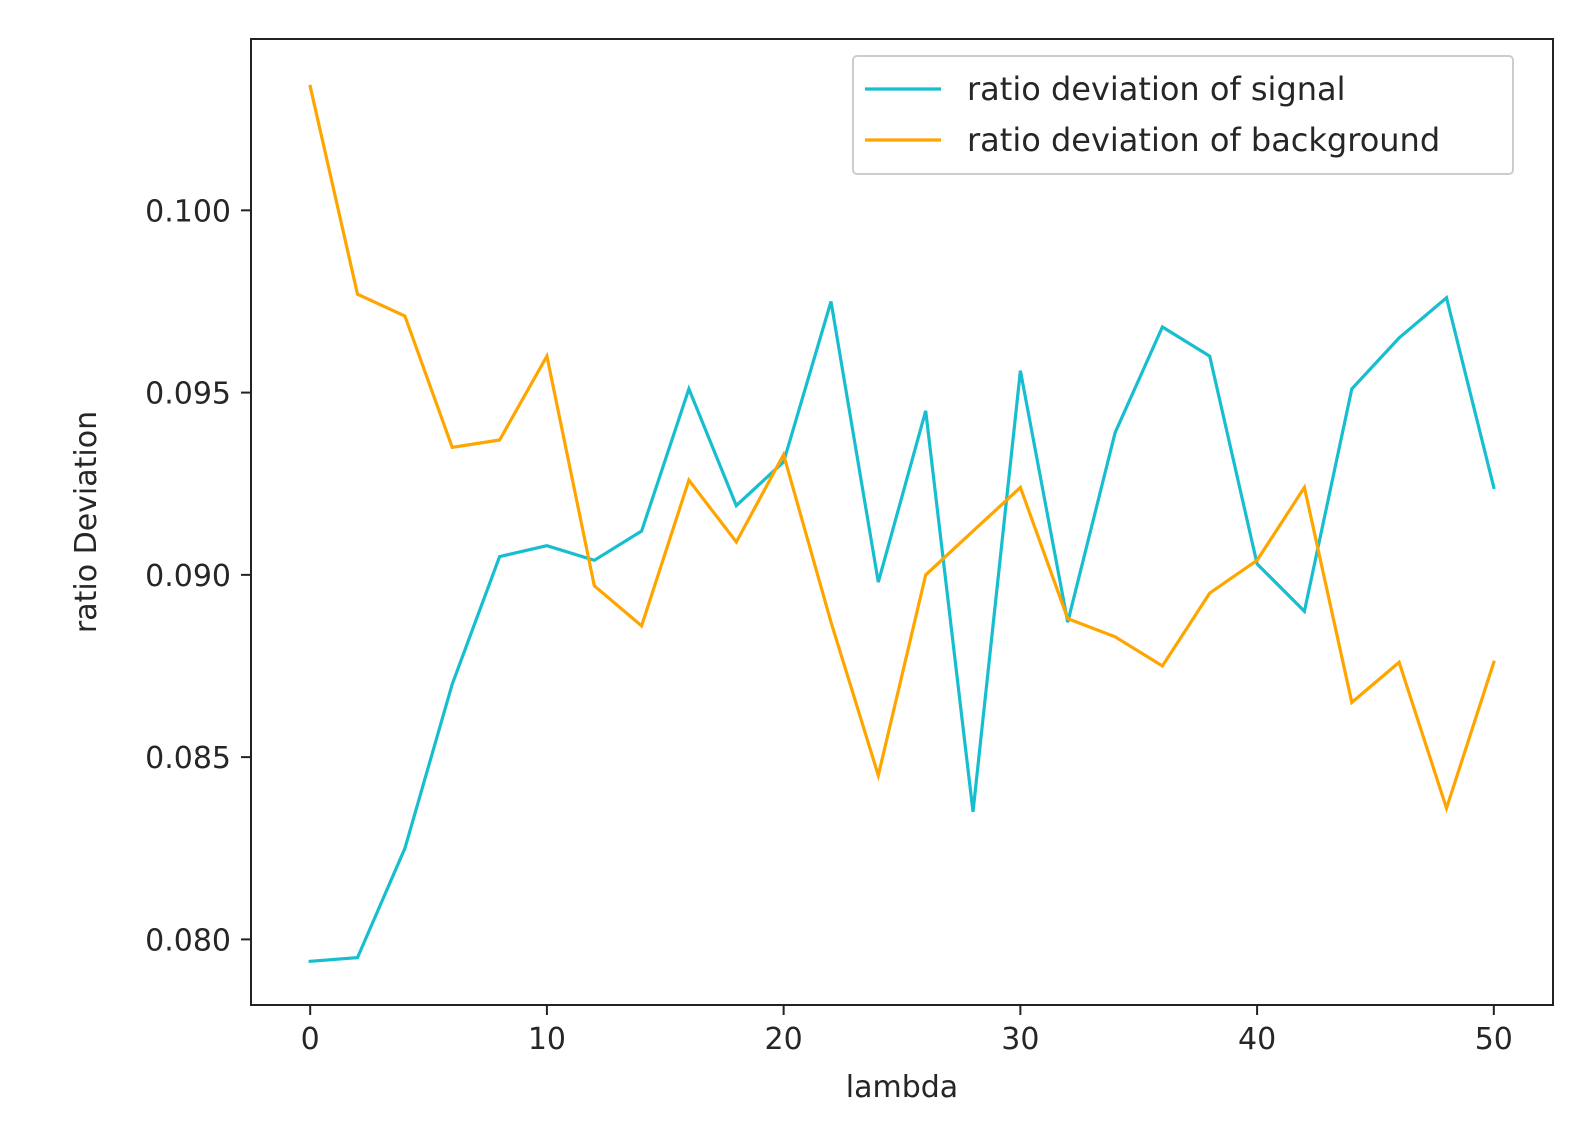  What do you see at coordinates (907, 1031) in the screenshot?
I see `x-axis: 0 10 20 30 40 50` at bounding box center [907, 1031].